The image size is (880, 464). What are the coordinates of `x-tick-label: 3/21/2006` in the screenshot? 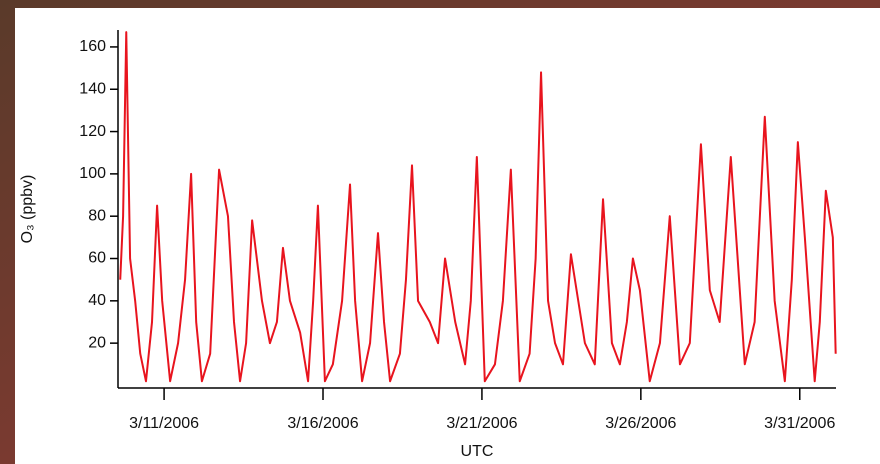 It's located at (481, 423).